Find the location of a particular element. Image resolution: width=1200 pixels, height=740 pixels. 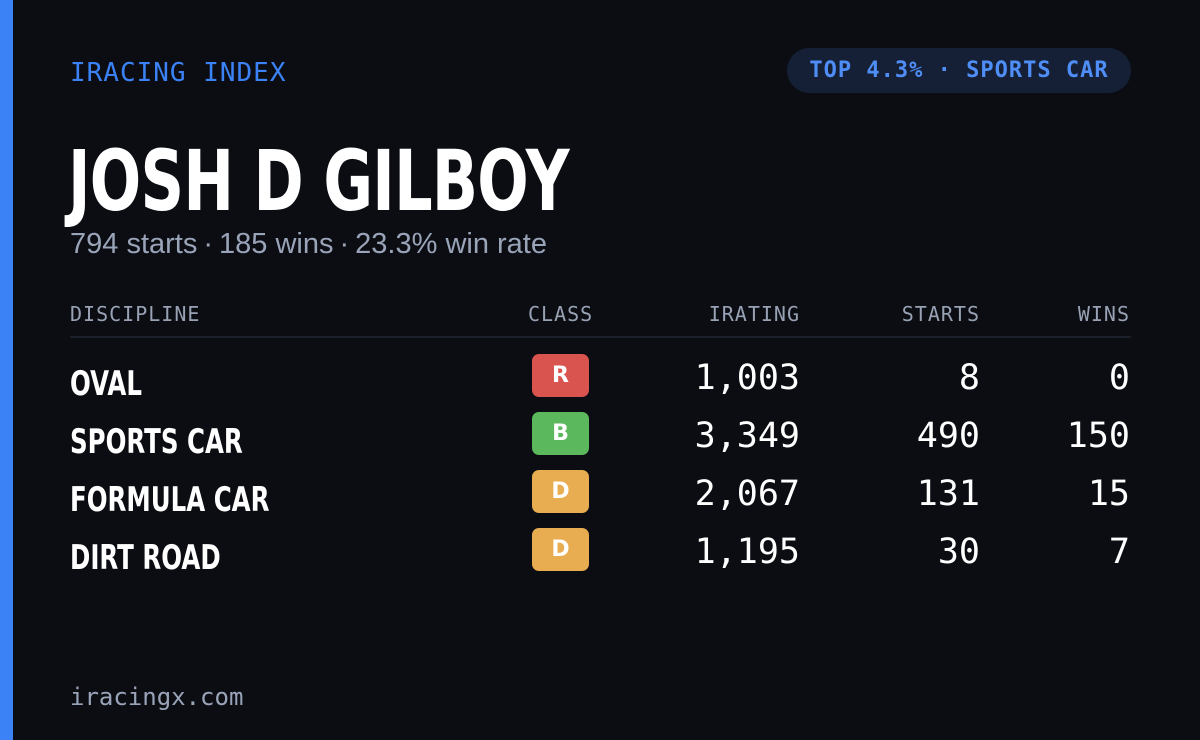

discipline-name: OVAL is located at coordinates (106, 384).